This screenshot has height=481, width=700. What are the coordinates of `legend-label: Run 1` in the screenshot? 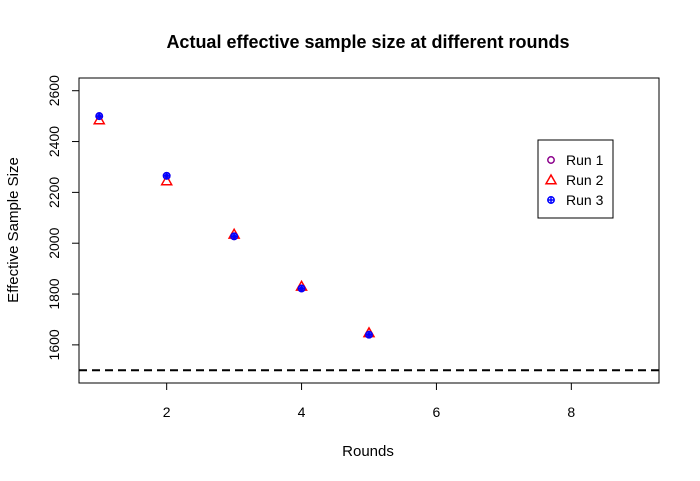 It's located at (585, 160).